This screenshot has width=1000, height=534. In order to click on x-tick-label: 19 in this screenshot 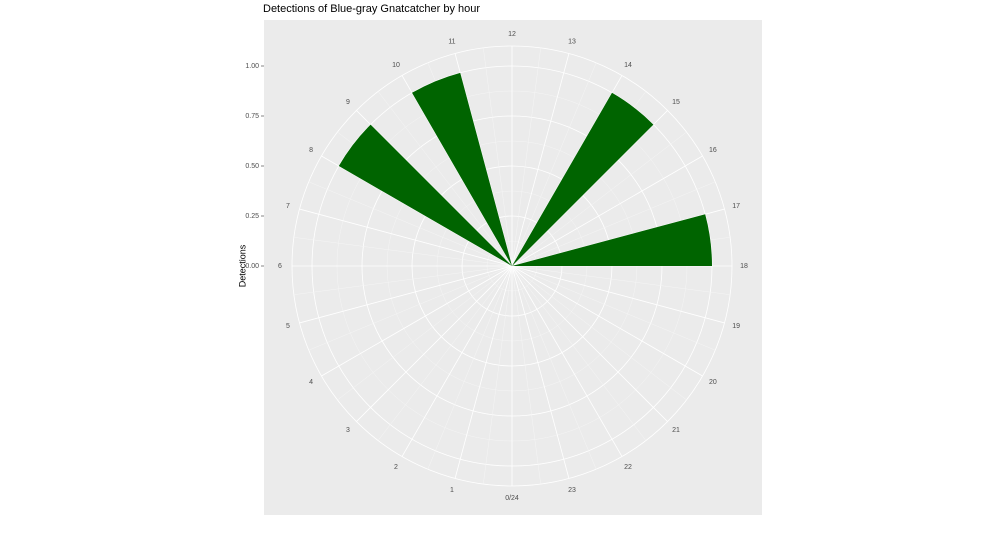, I will do `click(736, 326)`.